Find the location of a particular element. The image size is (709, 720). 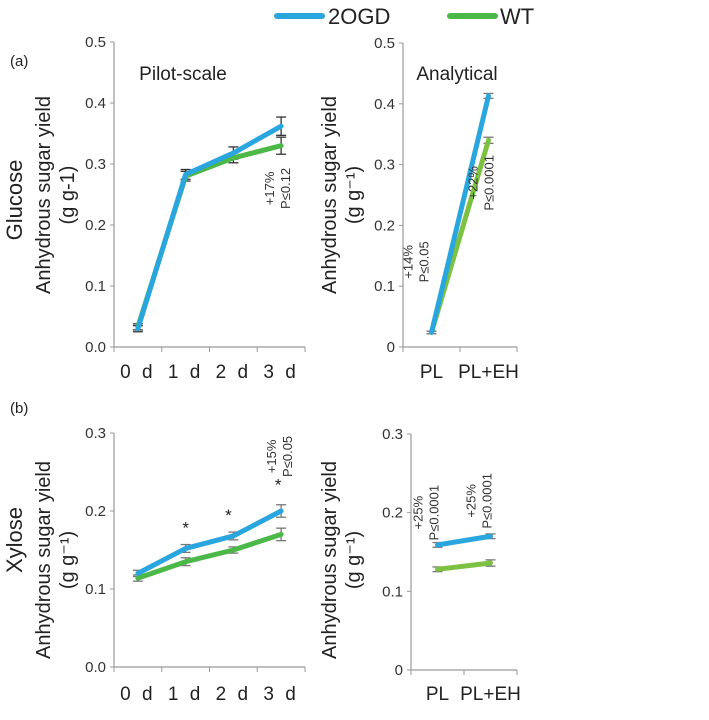

row-label-glucose: Glucose is located at coordinates (14, 200).